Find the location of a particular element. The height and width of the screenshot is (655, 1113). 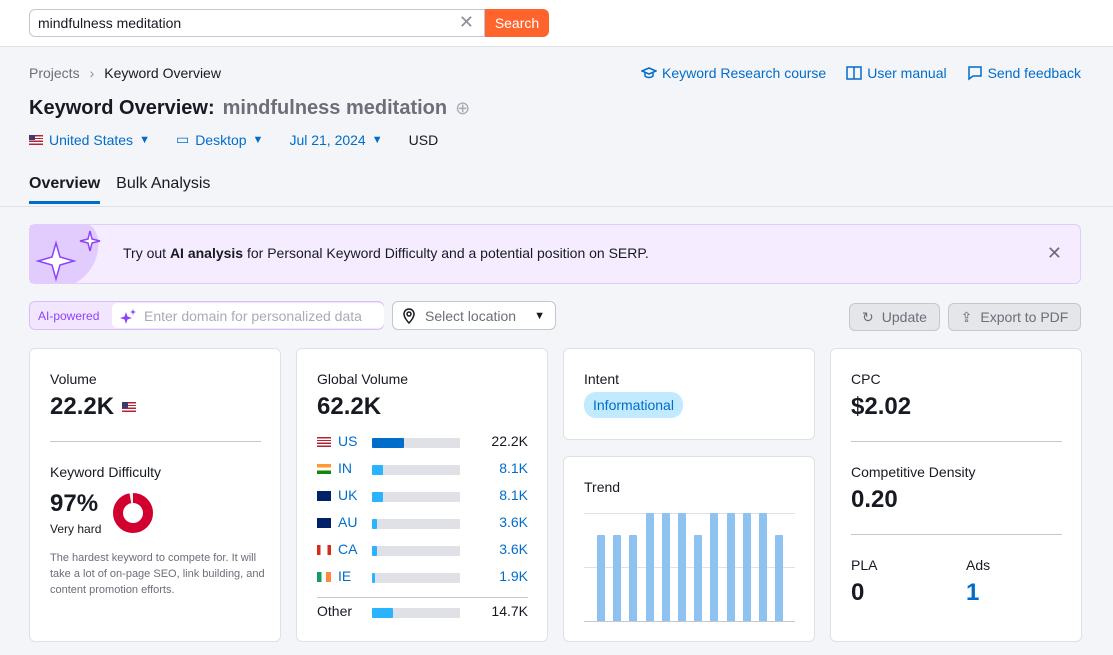

tab-bulk-analysis: Bulk Analysis is located at coordinates (163, 183).